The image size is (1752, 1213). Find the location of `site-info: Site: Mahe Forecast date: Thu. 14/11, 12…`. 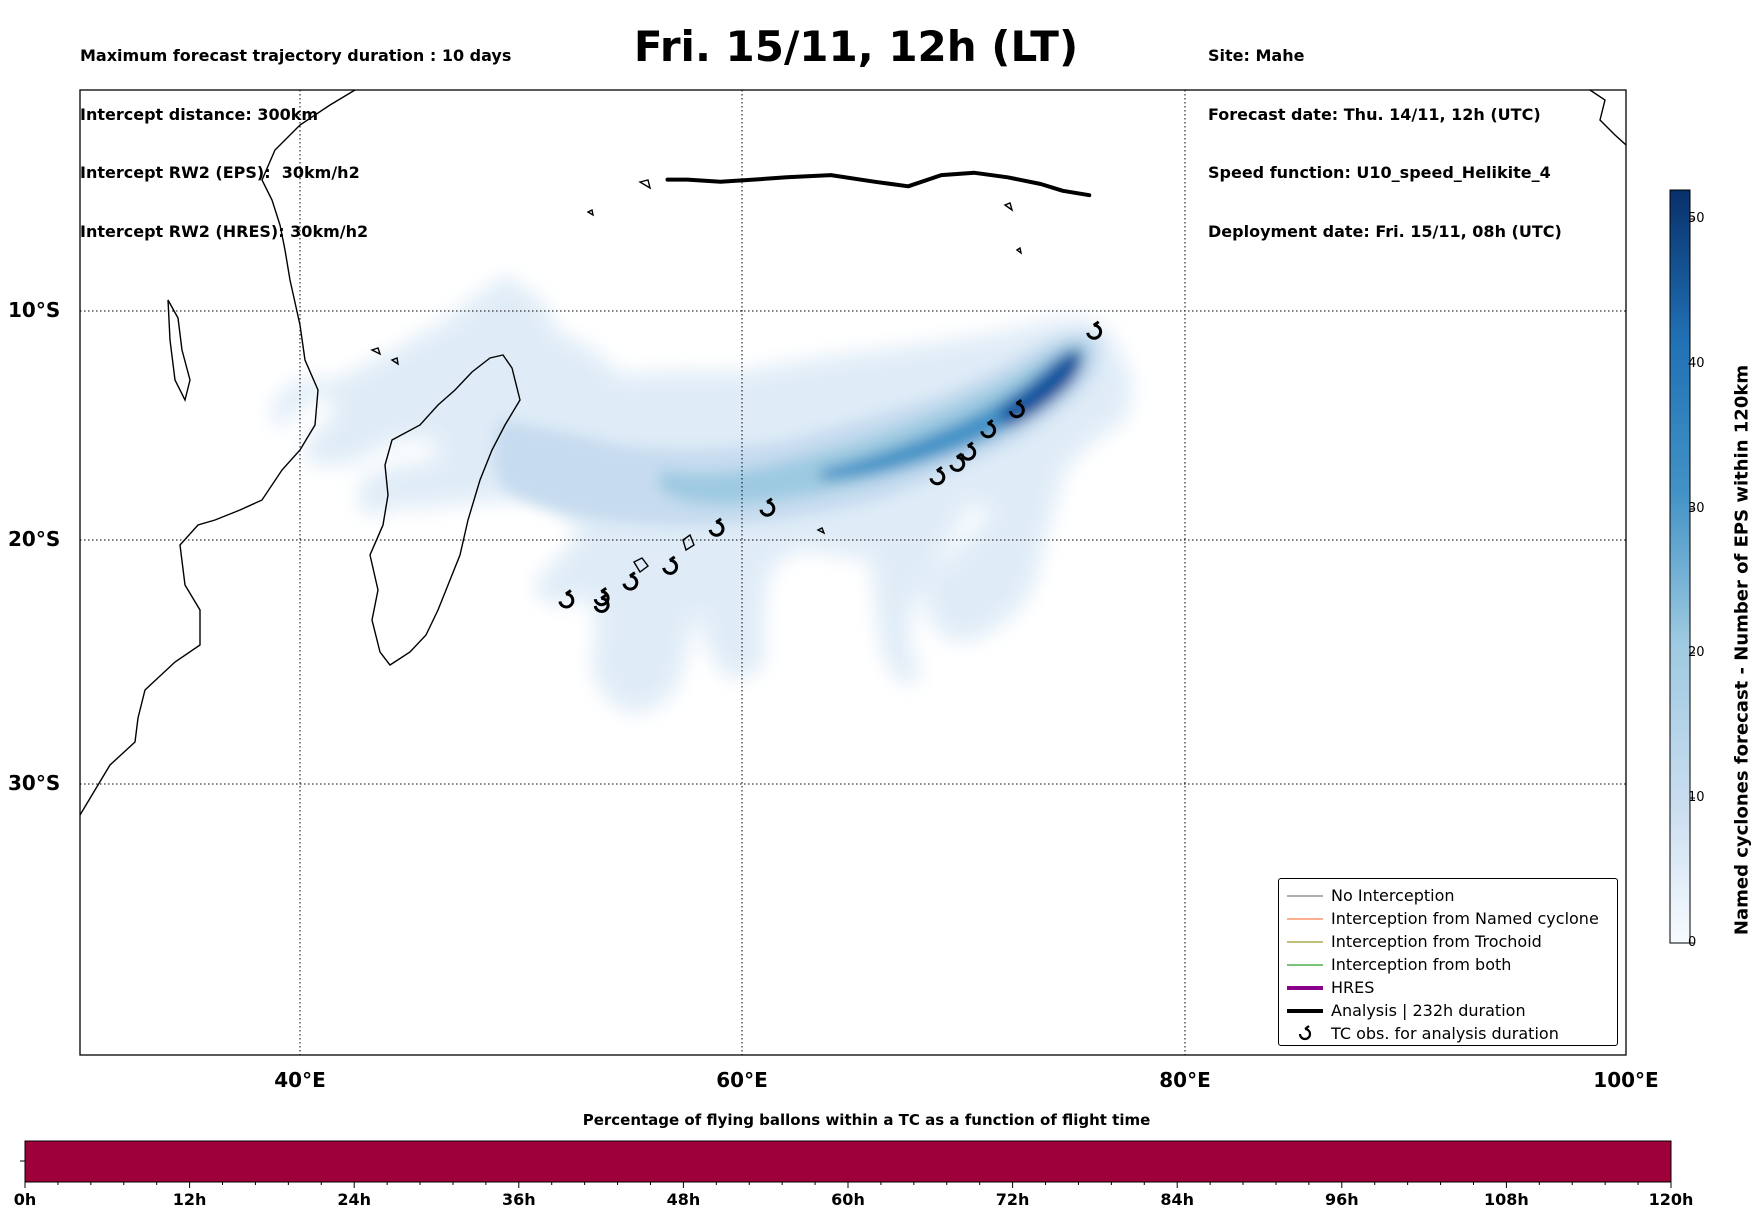

site-info: Site: Mahe Forecast date: Thu. 14/11, 12… is located at coordinates (1385, 134).